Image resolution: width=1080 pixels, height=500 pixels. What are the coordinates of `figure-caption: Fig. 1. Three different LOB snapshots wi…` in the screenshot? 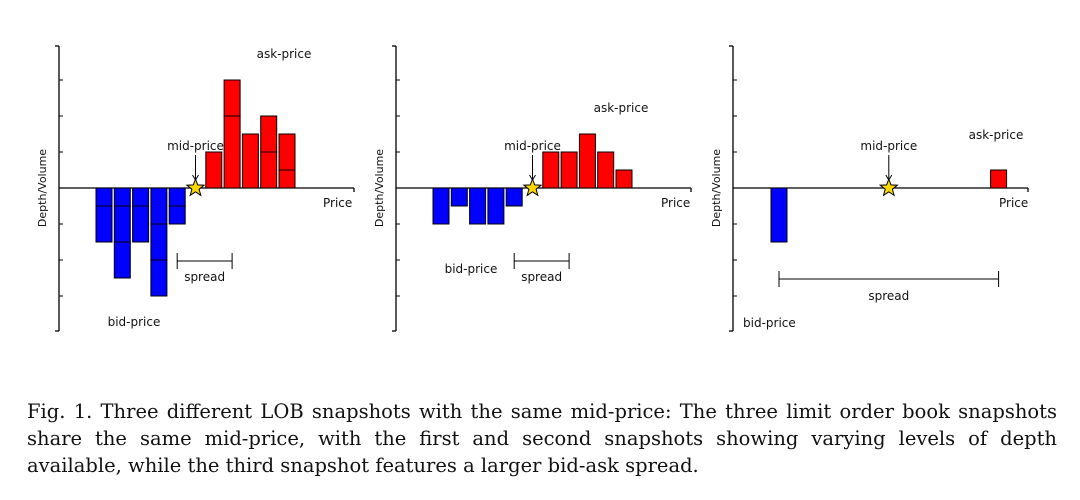 It's located at (542, 438).